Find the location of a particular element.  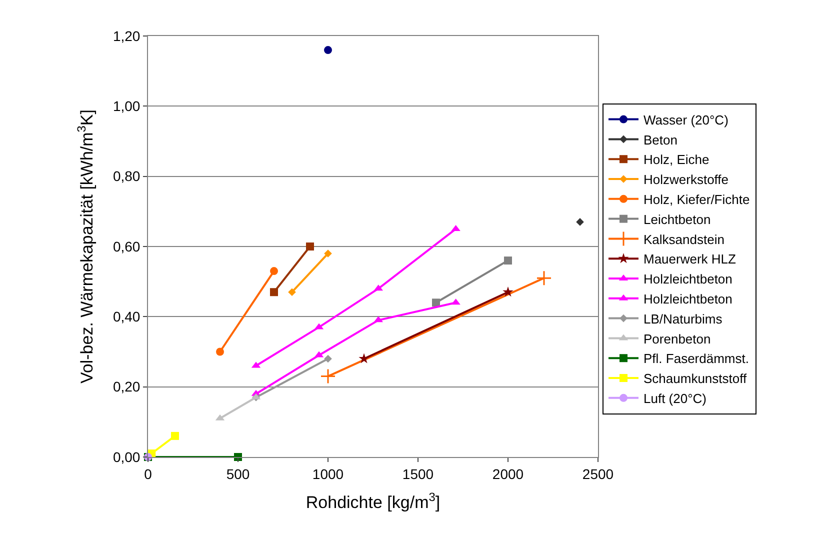

legend-label: Holz, Kiefer/Fichte is located at coordinates (697, 199).